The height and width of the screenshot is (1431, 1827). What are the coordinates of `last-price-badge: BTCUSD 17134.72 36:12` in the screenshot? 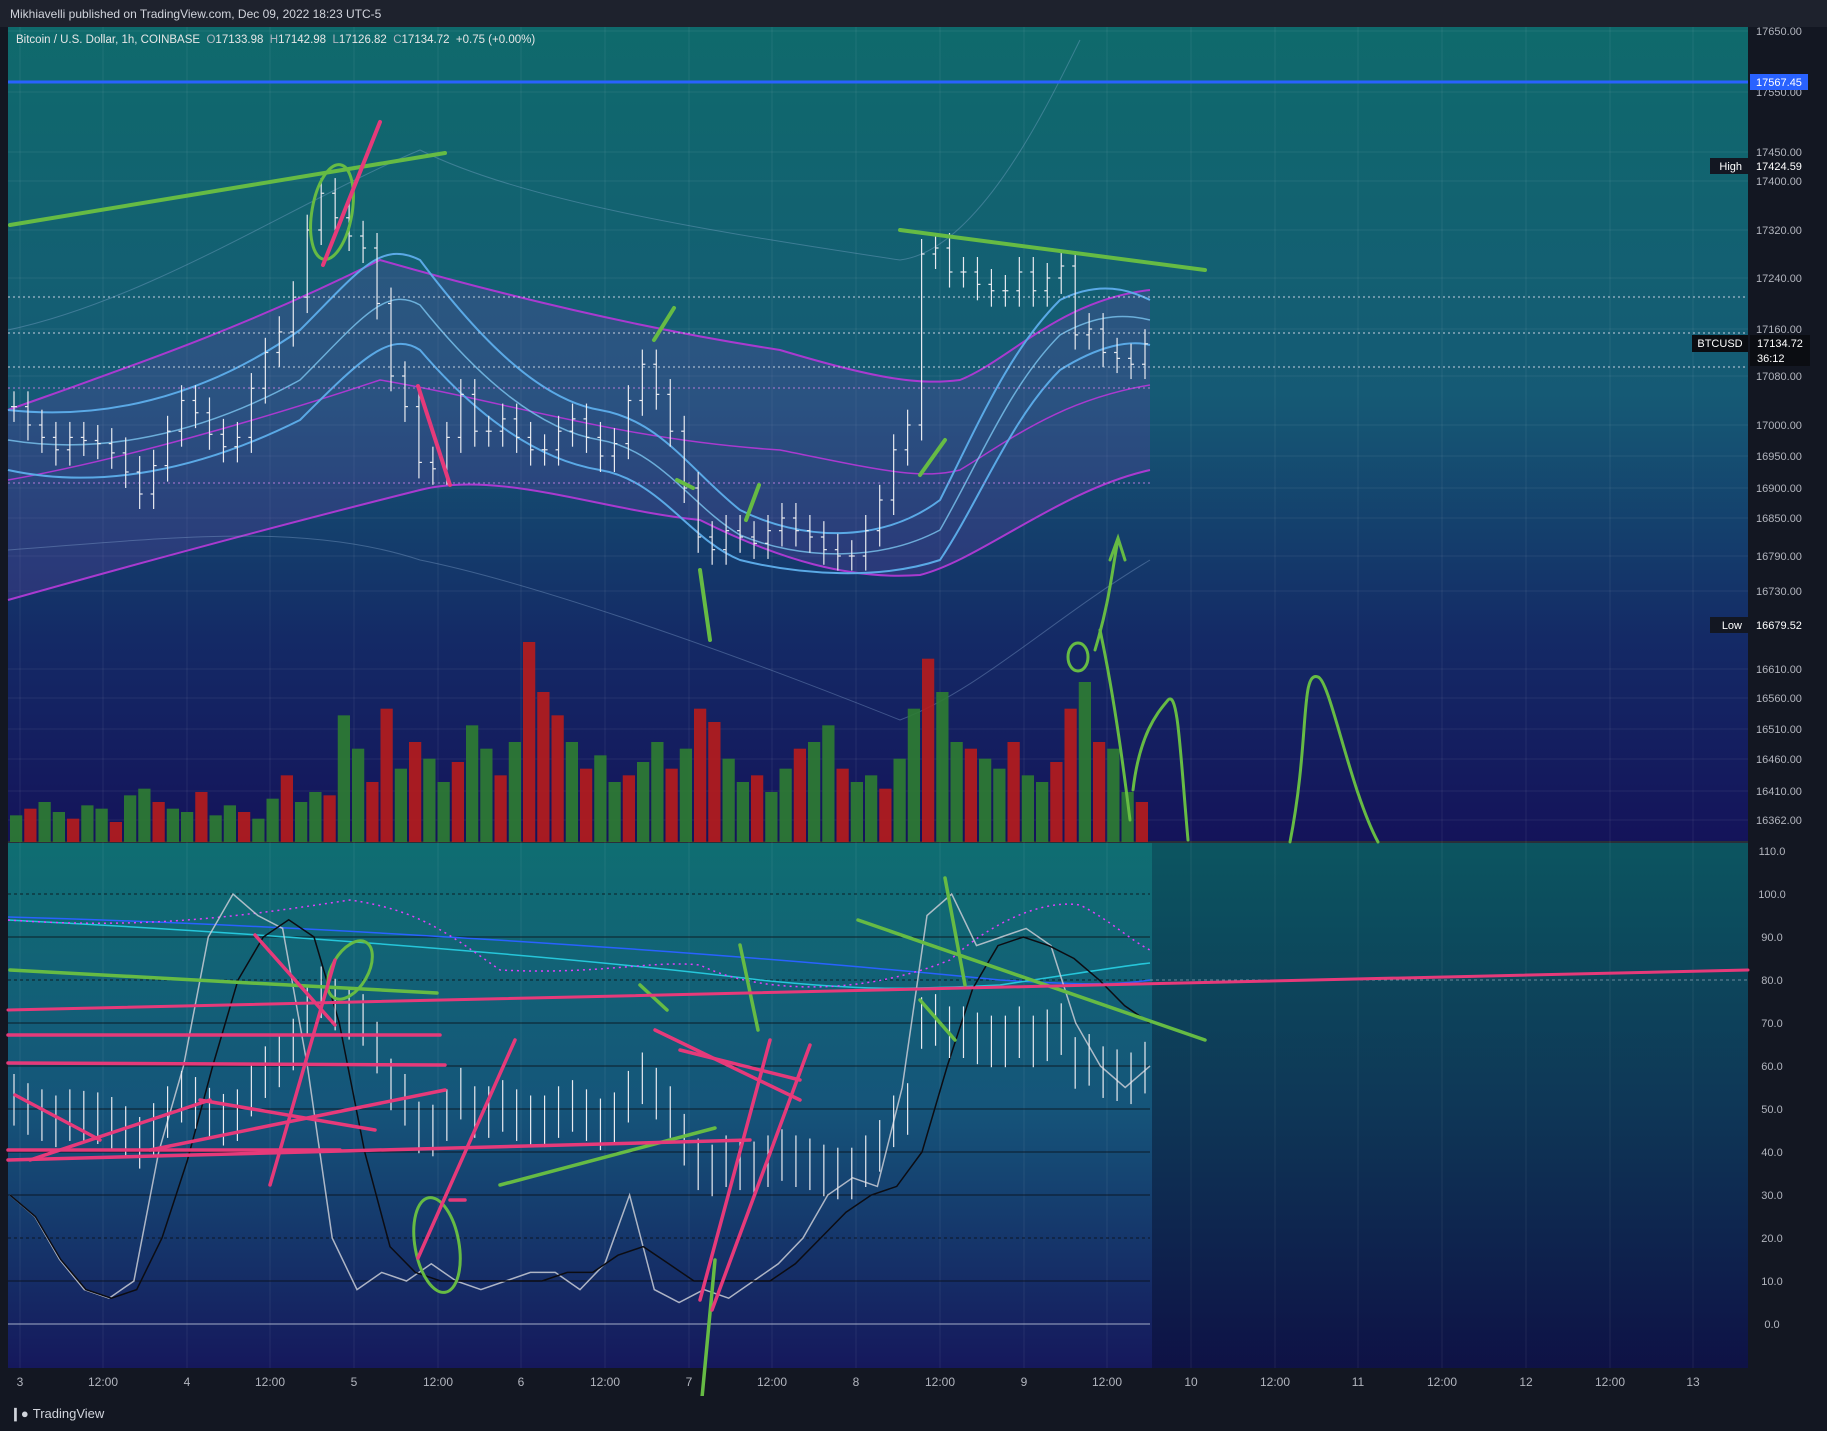 It's located at (1751, 350).